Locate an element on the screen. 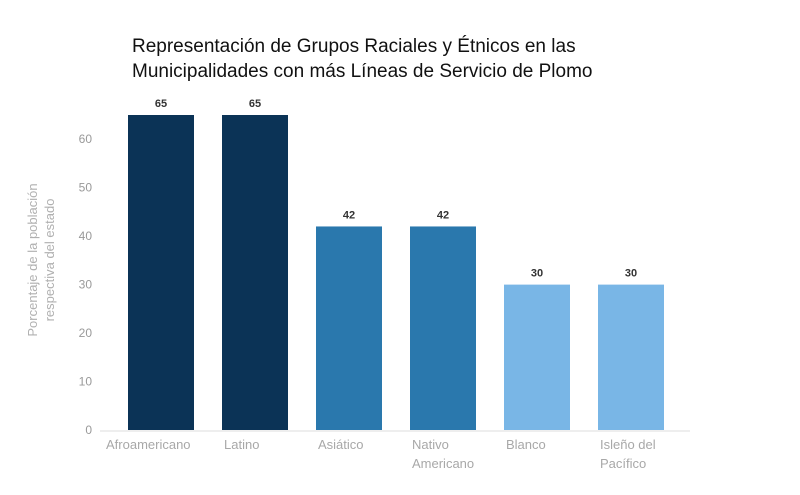 The height and width of the screenshot is (495, 800). y-tick-label: 60 is located at coordinates (86, 139).